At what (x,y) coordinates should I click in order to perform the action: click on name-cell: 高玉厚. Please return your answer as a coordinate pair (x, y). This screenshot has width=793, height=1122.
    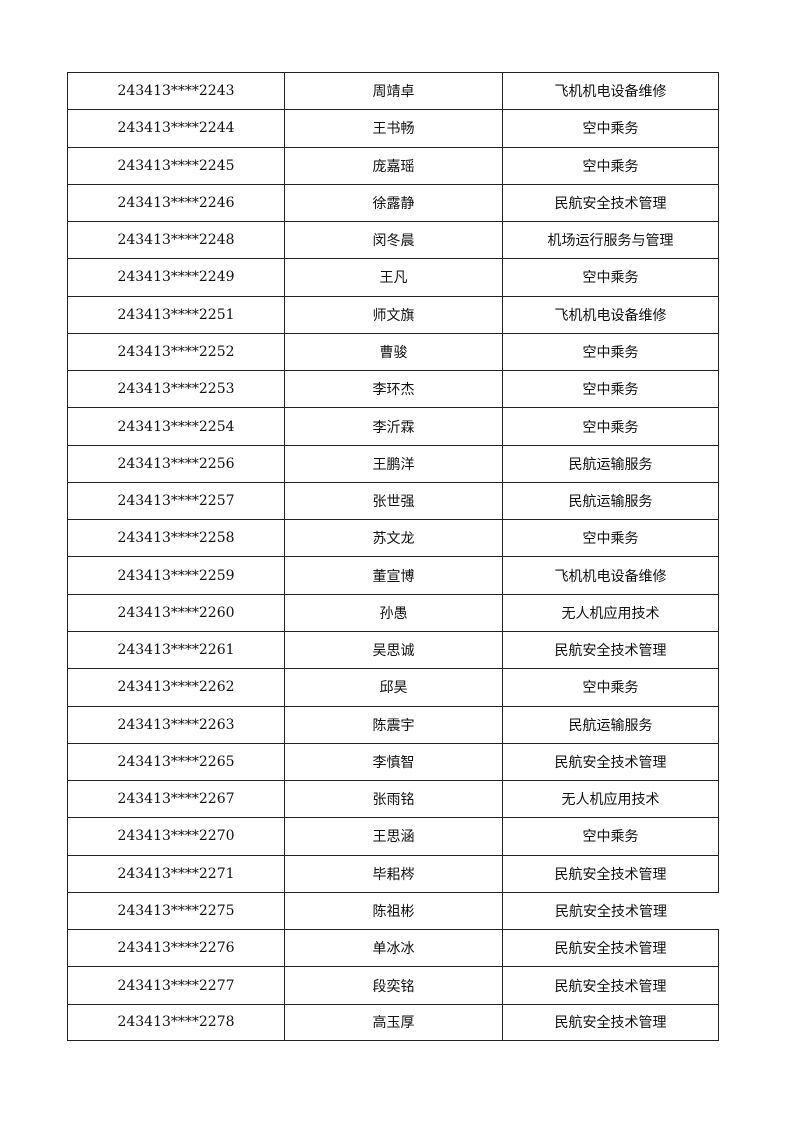
    Looking at the image, I should click on (393, 1022).